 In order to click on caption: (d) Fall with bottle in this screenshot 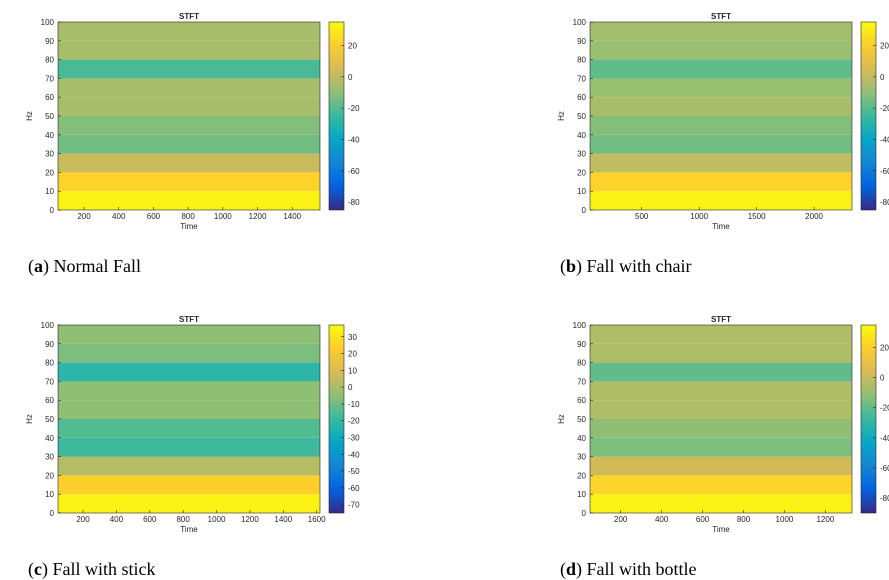, I will do `click(628, 569)`.